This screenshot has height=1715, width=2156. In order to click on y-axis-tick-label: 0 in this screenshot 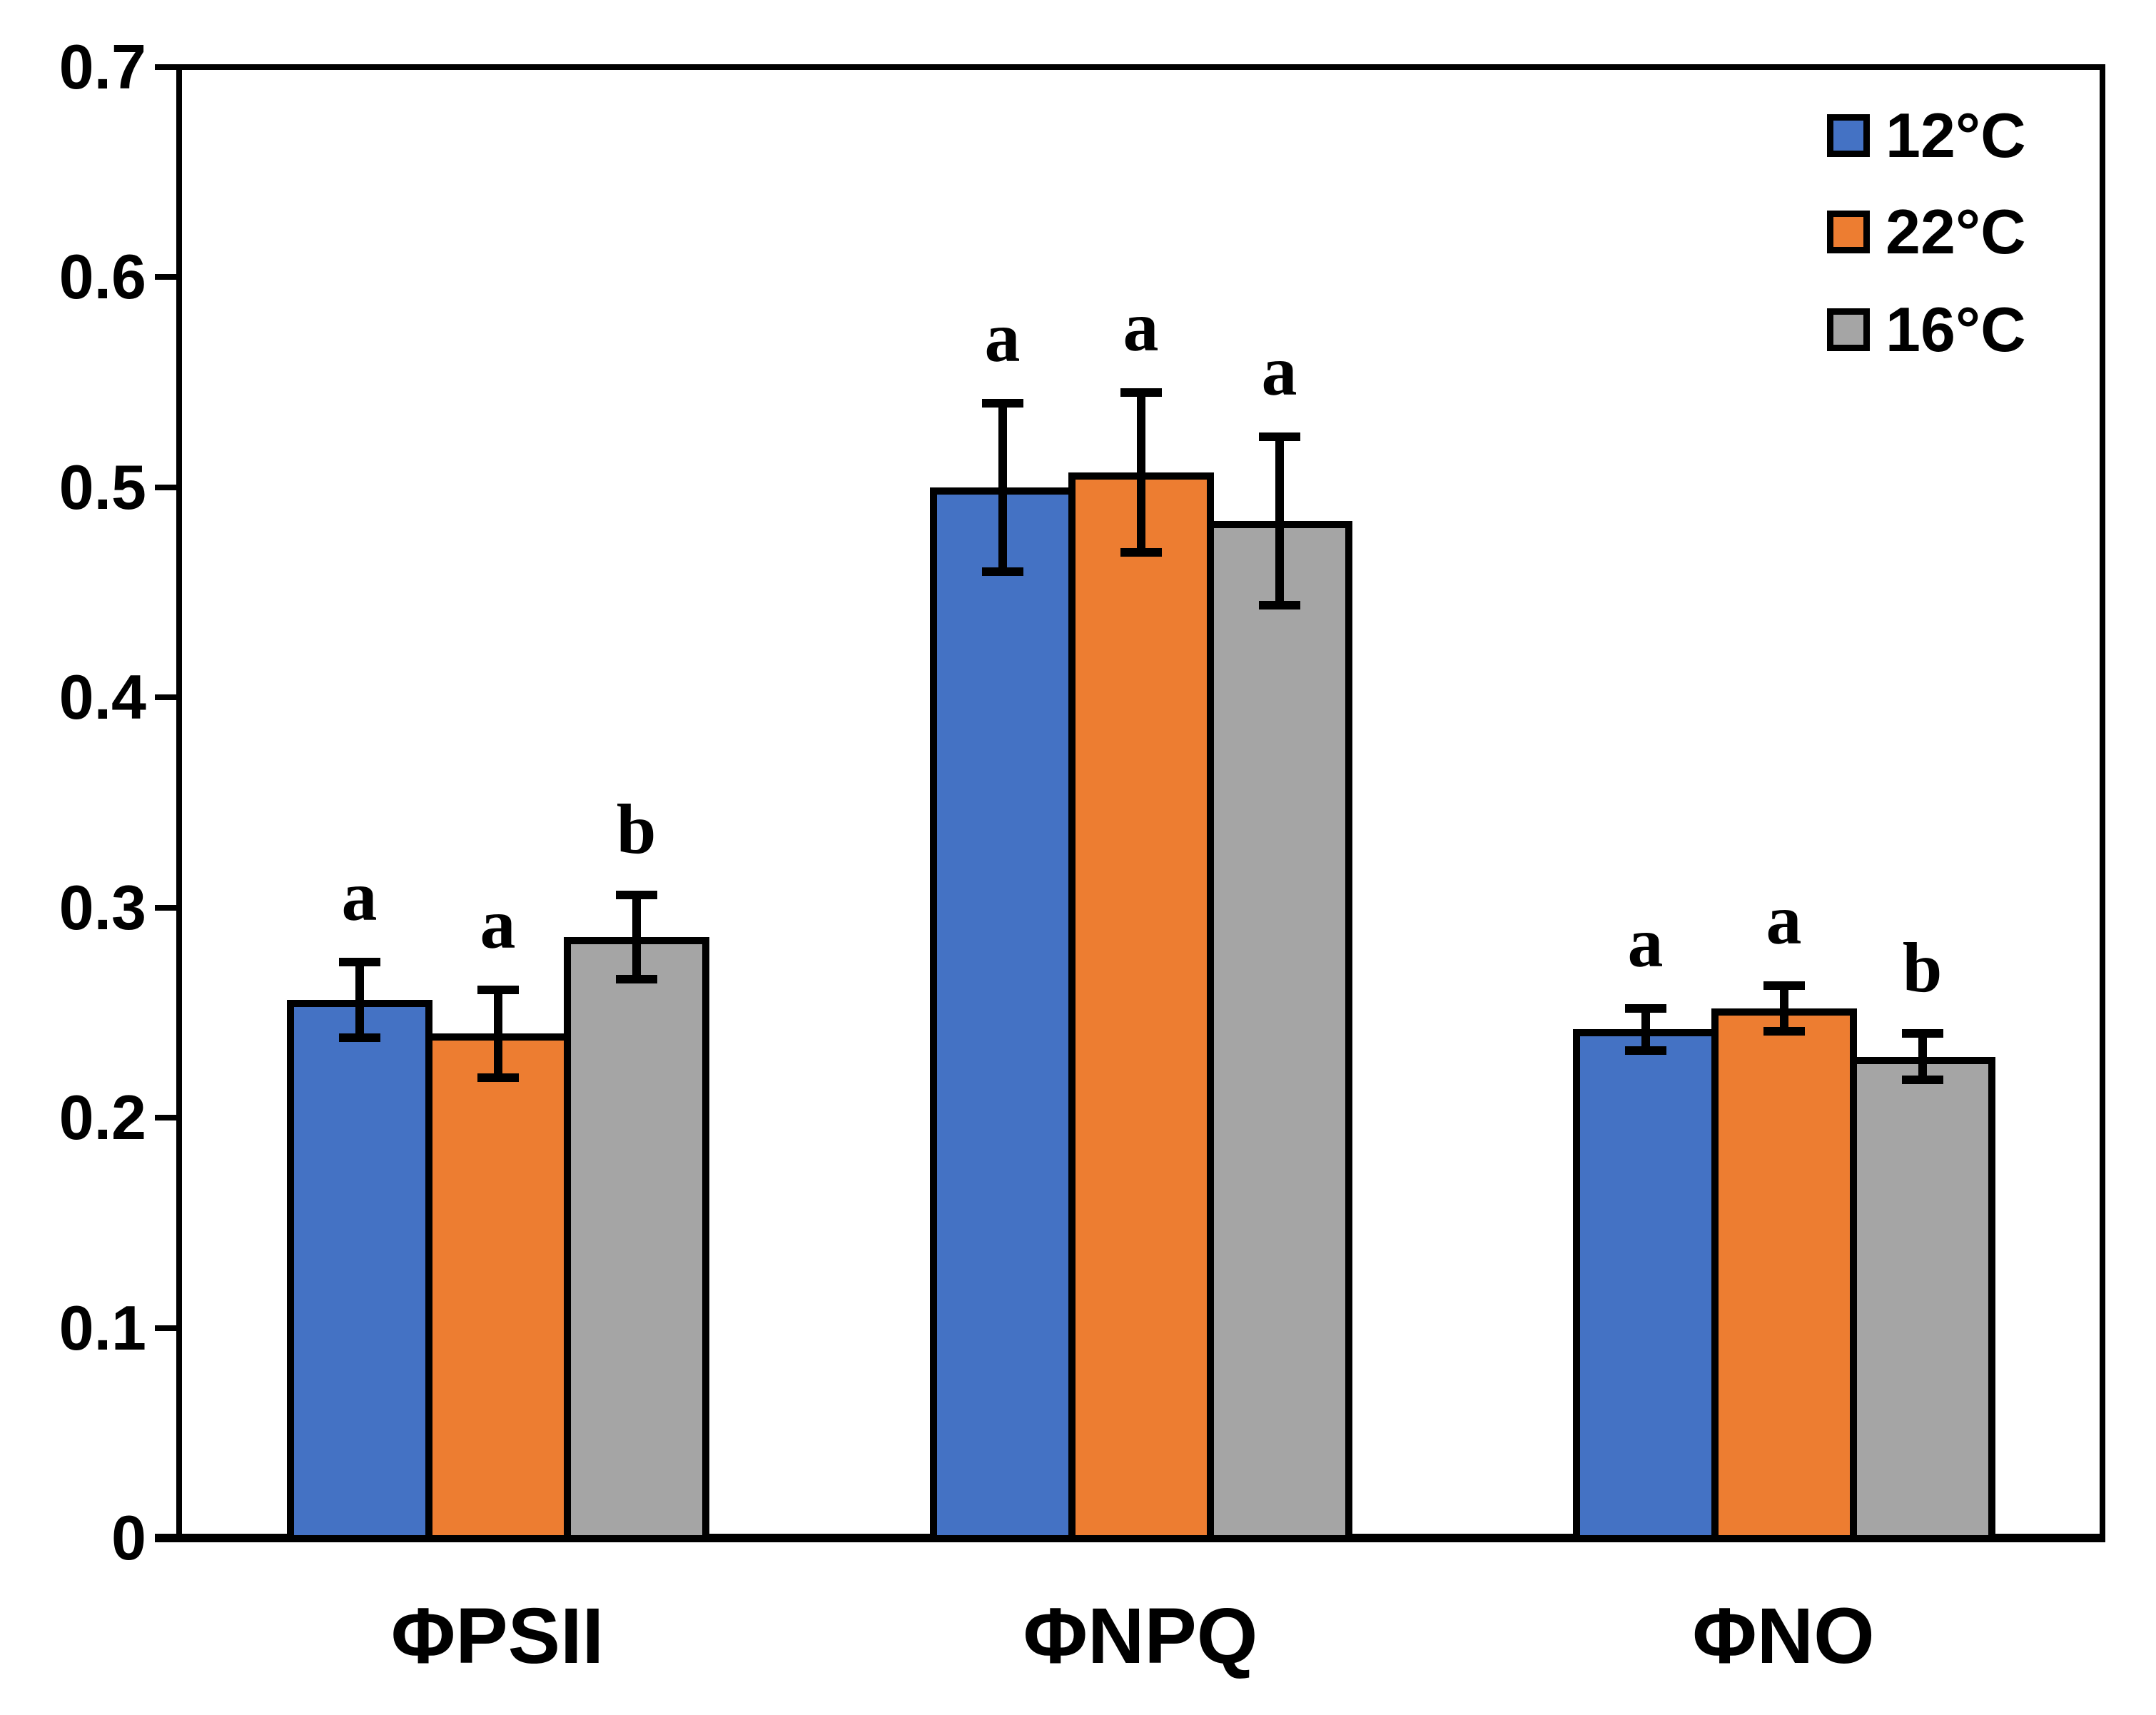, I will do `click(128, 1538)`.